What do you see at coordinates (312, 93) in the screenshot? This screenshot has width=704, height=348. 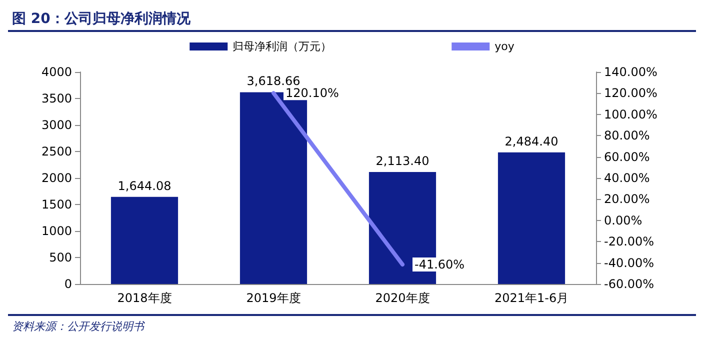 I see `data-label: 120.10%` at bounding box center [312, 93].